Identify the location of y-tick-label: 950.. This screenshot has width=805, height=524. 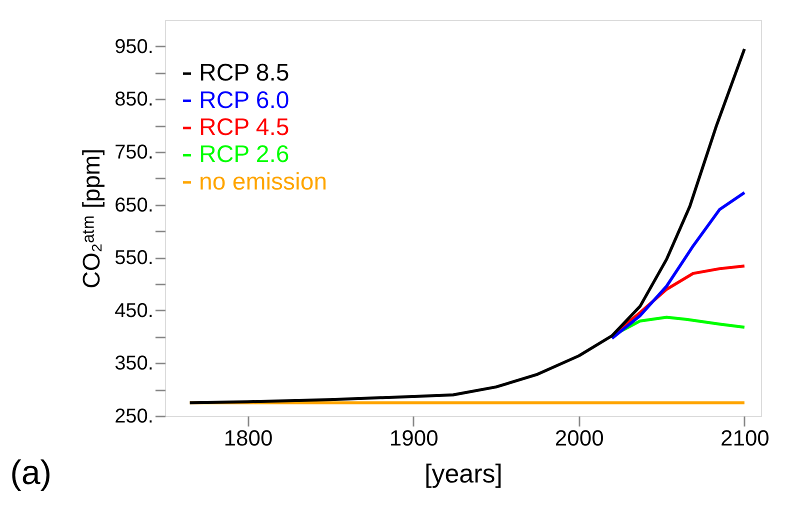
(134, 47).